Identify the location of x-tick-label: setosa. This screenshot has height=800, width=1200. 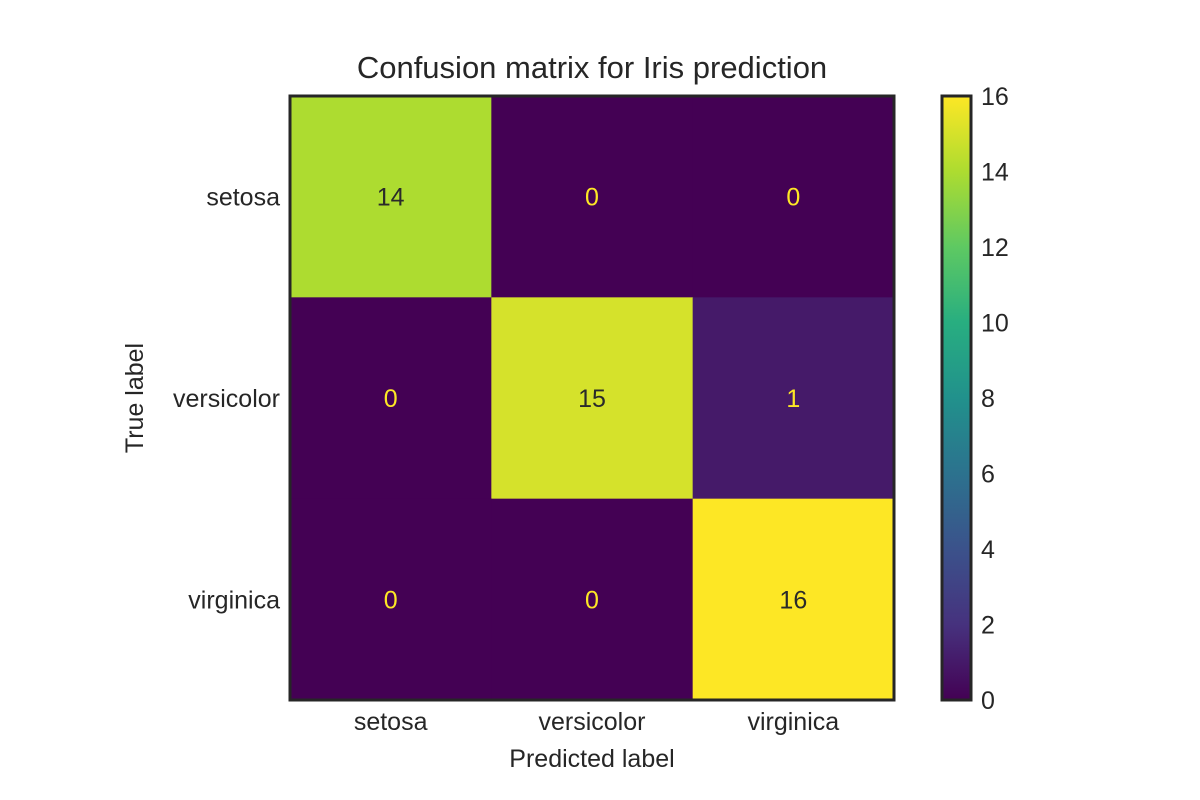
(391, 722).